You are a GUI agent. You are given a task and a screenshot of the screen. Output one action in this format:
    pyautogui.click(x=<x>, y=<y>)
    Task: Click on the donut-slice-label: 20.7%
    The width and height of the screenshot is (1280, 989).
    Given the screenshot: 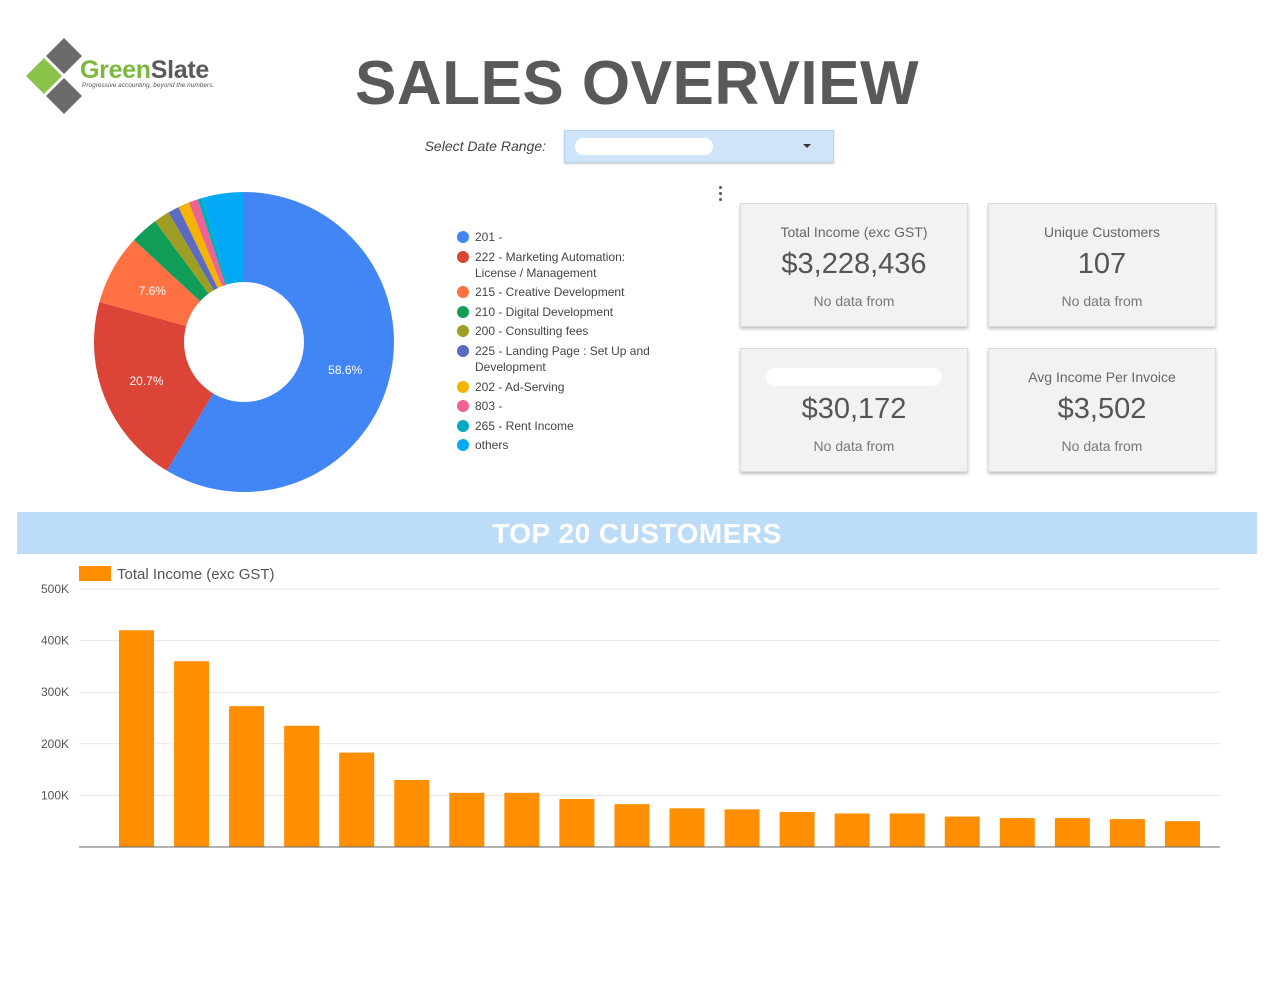 What is the action you would take?
    pyautogui.click(x=146, y=381)
    